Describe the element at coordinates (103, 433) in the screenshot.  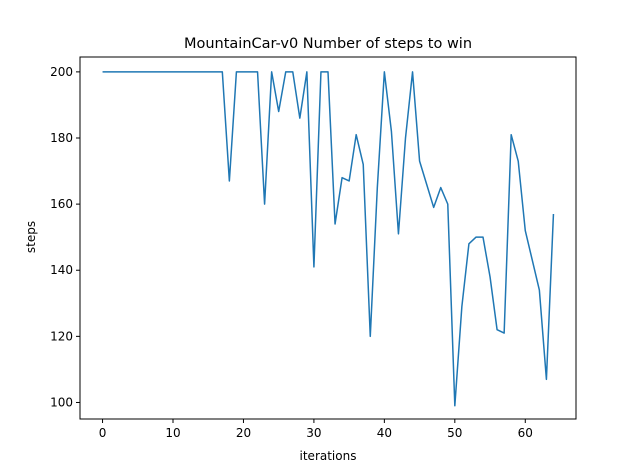
I see `x-tick-label: 0` at that location.